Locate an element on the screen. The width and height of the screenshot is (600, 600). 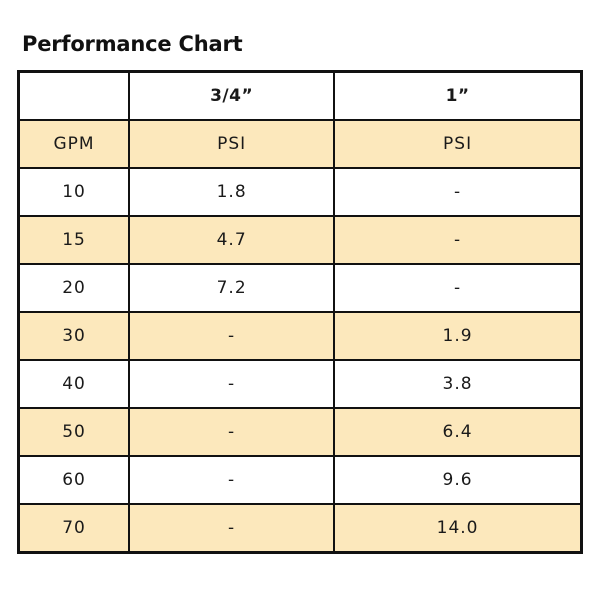
size-header-one-inch: 1” is located at coordinates (458, 95).